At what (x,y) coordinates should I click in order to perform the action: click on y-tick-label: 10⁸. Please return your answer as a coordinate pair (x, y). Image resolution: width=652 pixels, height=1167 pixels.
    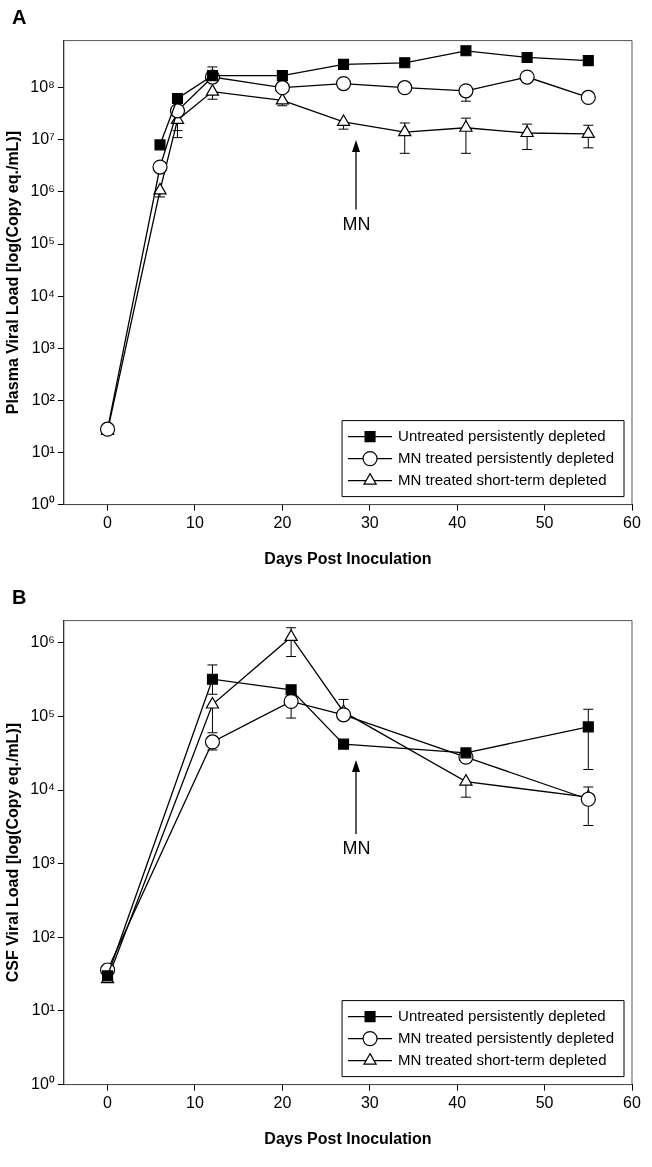
    Looking at the image, I should click on (42, 87).